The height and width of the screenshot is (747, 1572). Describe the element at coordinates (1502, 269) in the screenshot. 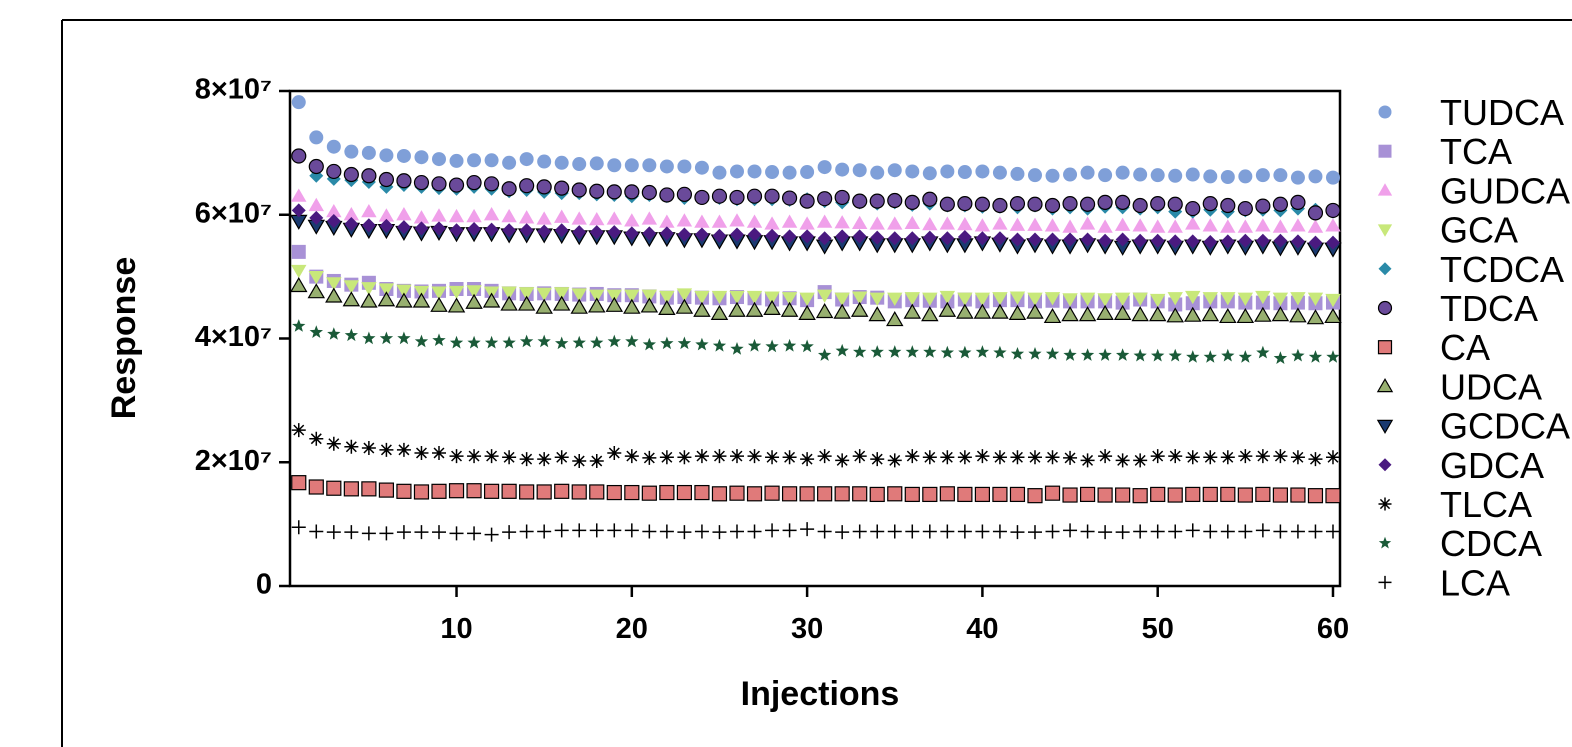

I see `legend-label: TCDCA` at that location.